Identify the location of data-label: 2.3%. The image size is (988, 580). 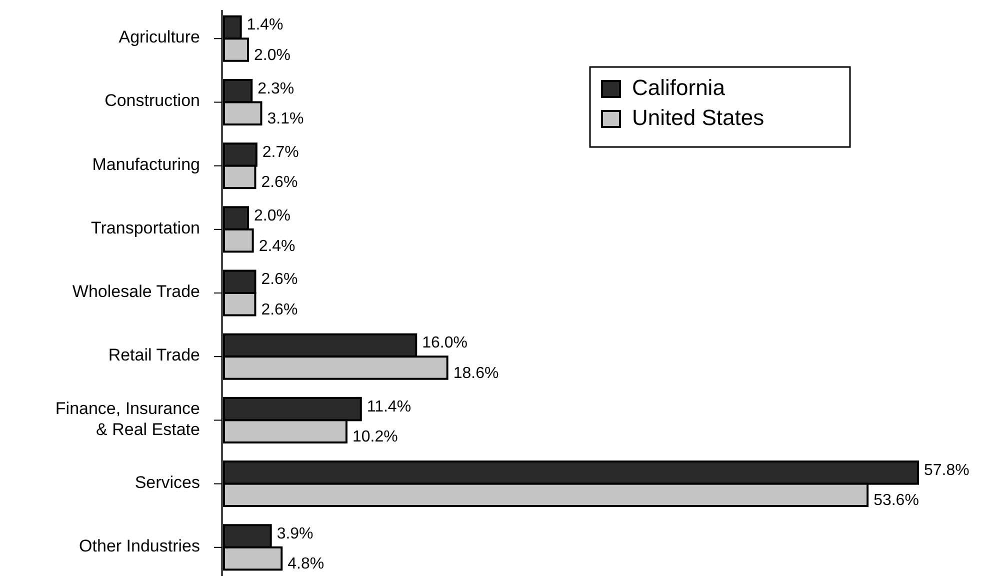
(276, 89).